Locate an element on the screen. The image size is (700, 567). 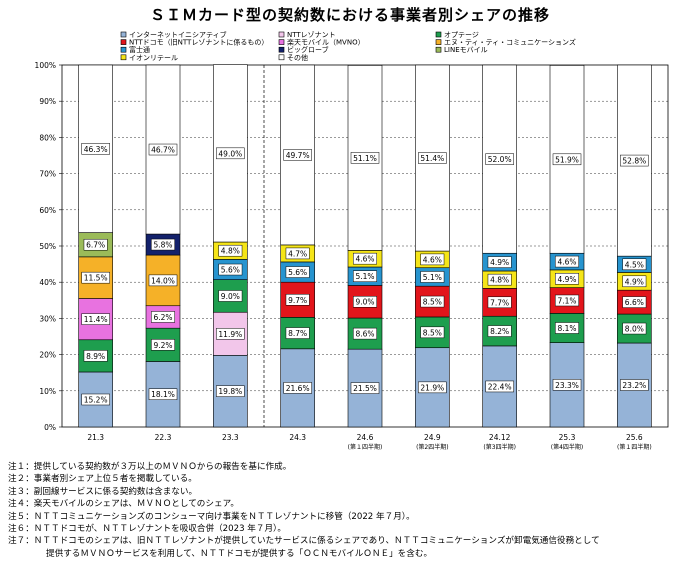
data-label: 4.5% is located at coordinates (634, 264).